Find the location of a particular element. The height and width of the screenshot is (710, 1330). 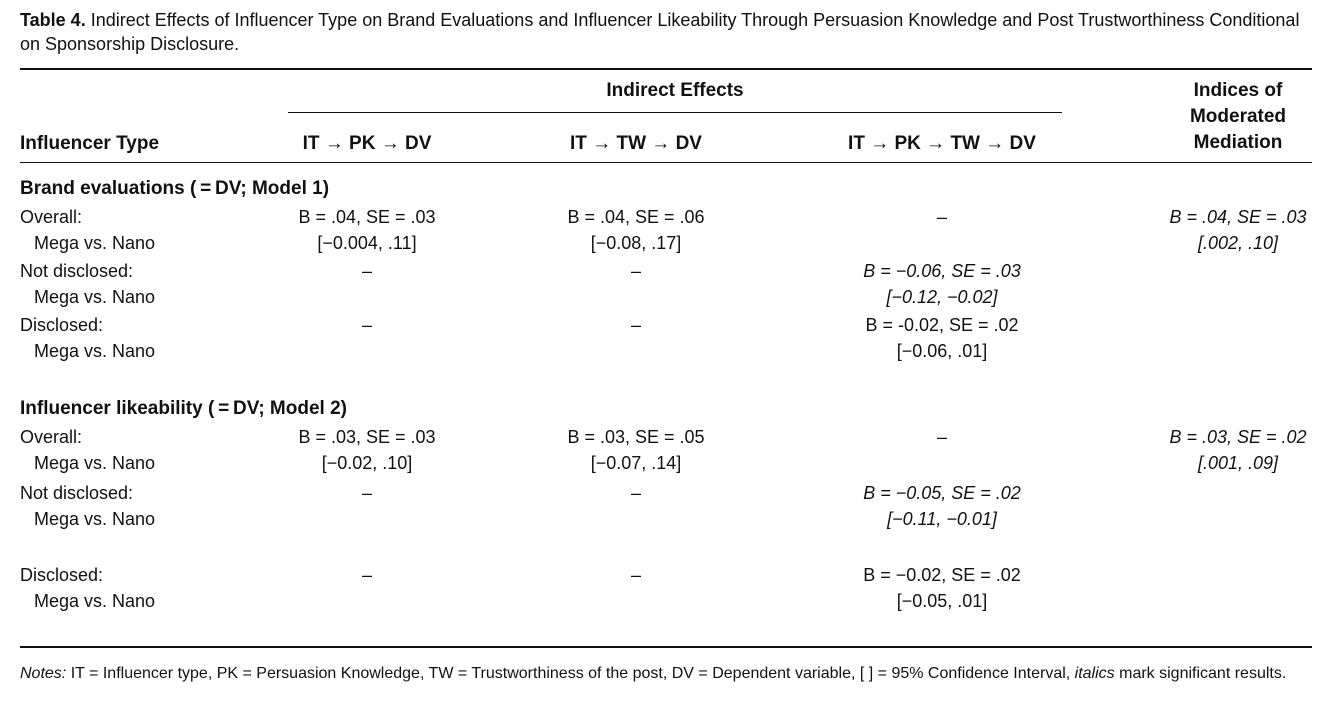

influencer-type-header: Influencer Type is located at coordinates (90, 143).